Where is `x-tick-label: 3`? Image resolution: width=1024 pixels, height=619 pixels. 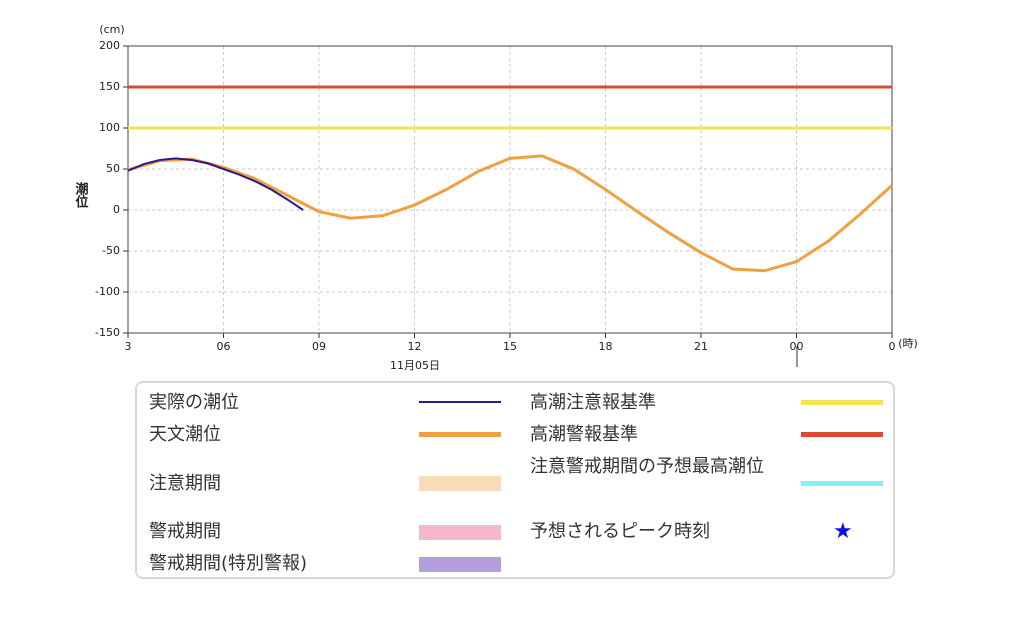 x-tick-label: 3 is located at coordinates (128, 346).